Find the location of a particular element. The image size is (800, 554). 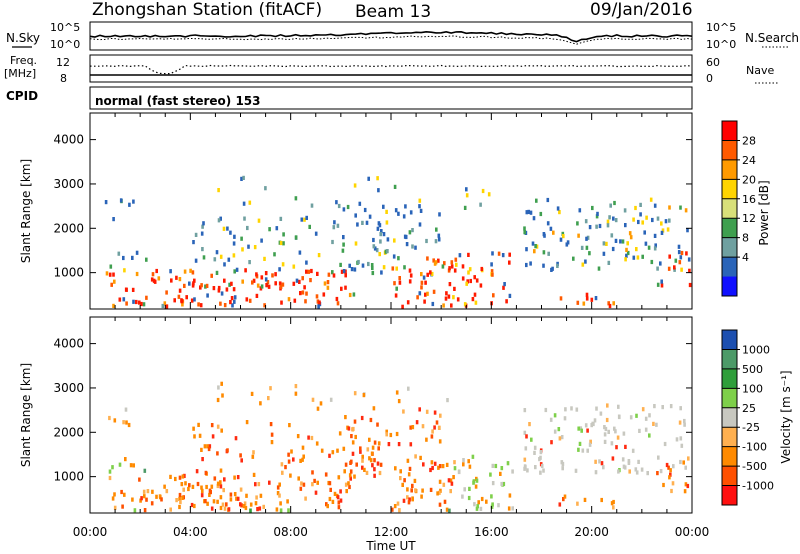

x-tick-label: 08:00 is located at coordinates (290, 532).